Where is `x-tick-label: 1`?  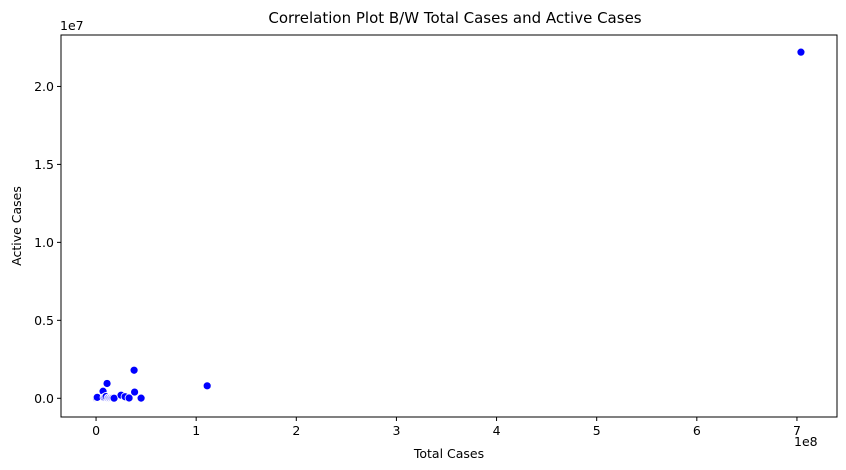
x-tick-label: 1 is located at coordinates (196, 430).